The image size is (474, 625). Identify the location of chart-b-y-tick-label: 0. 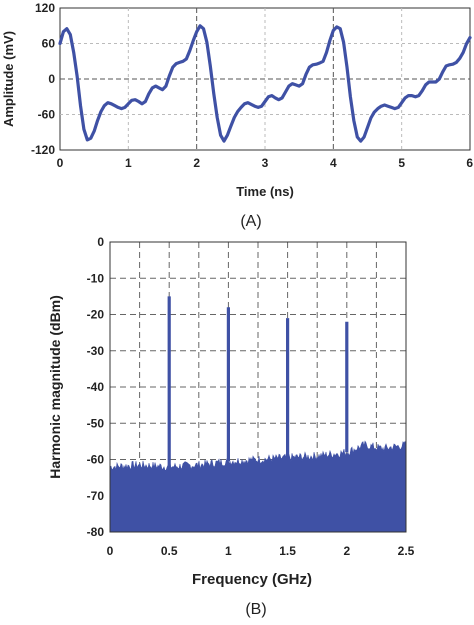
(100, 242).